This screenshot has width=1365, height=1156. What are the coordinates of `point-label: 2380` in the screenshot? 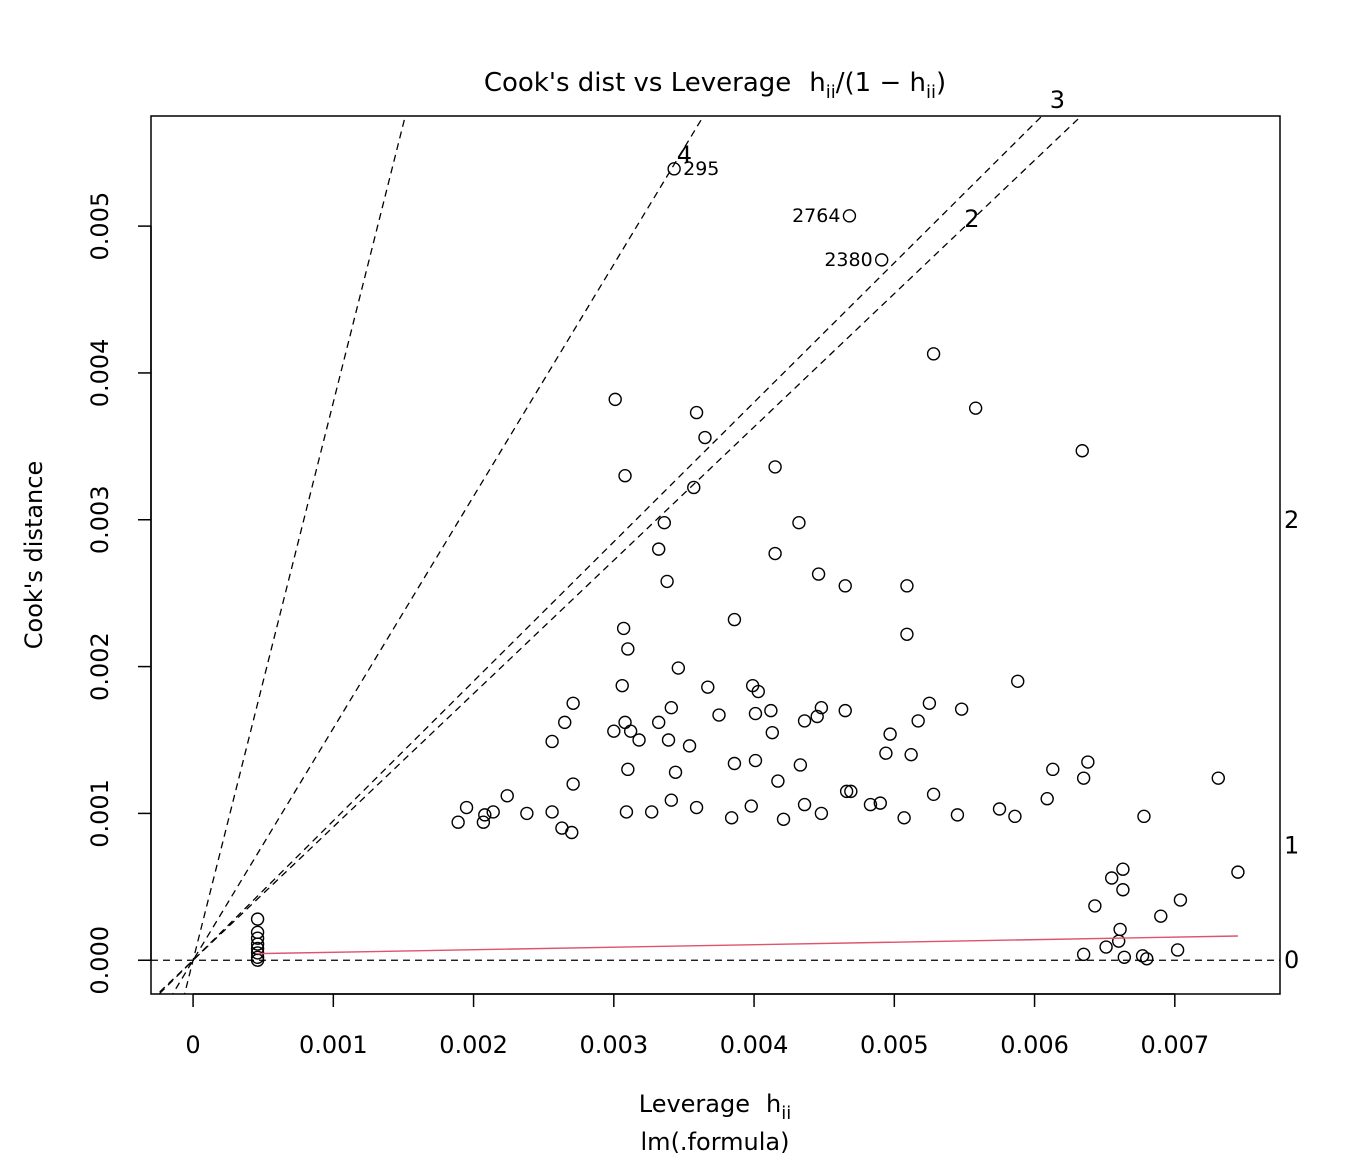 It's located at (848, 260).